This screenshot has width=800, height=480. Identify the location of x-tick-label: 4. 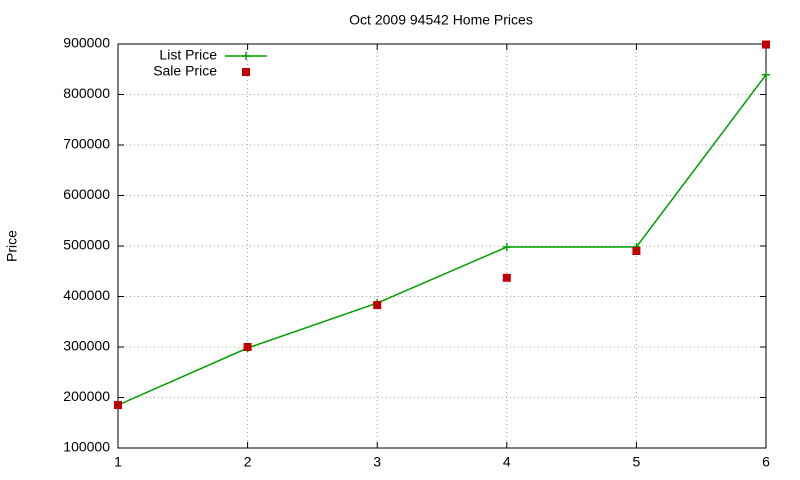
(507, 462).